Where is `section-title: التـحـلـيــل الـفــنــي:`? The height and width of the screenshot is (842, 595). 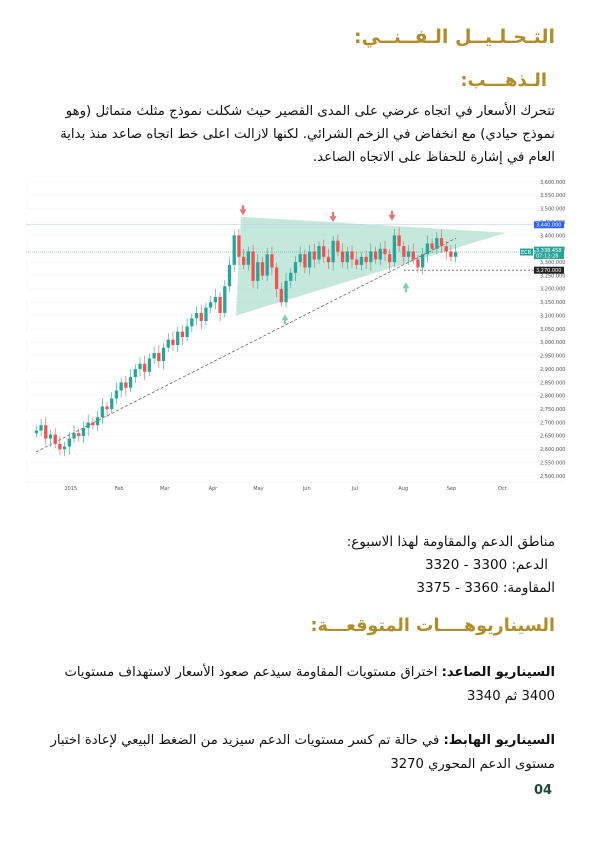 section-title: التـحـلـيــل الـفــنــي: is located at coordinates (454, 37).